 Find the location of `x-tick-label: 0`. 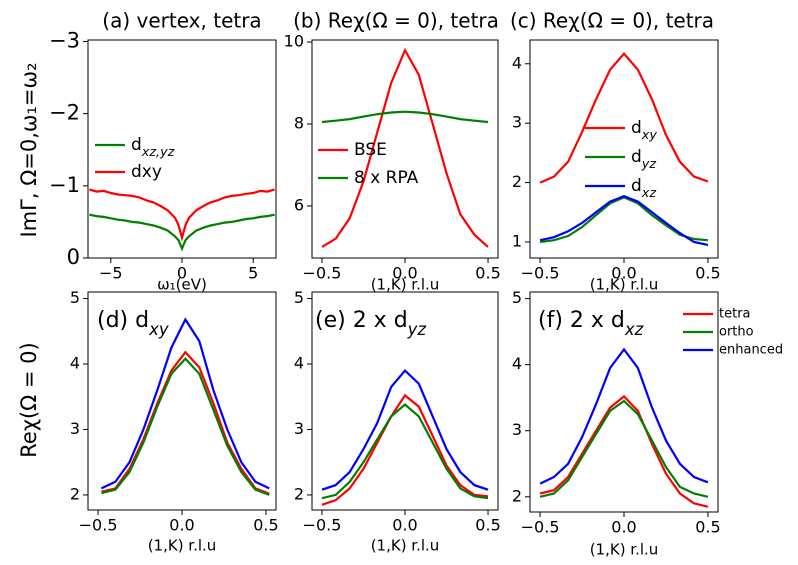

x-tick-label: 0 is located at coordinates (182, 273).